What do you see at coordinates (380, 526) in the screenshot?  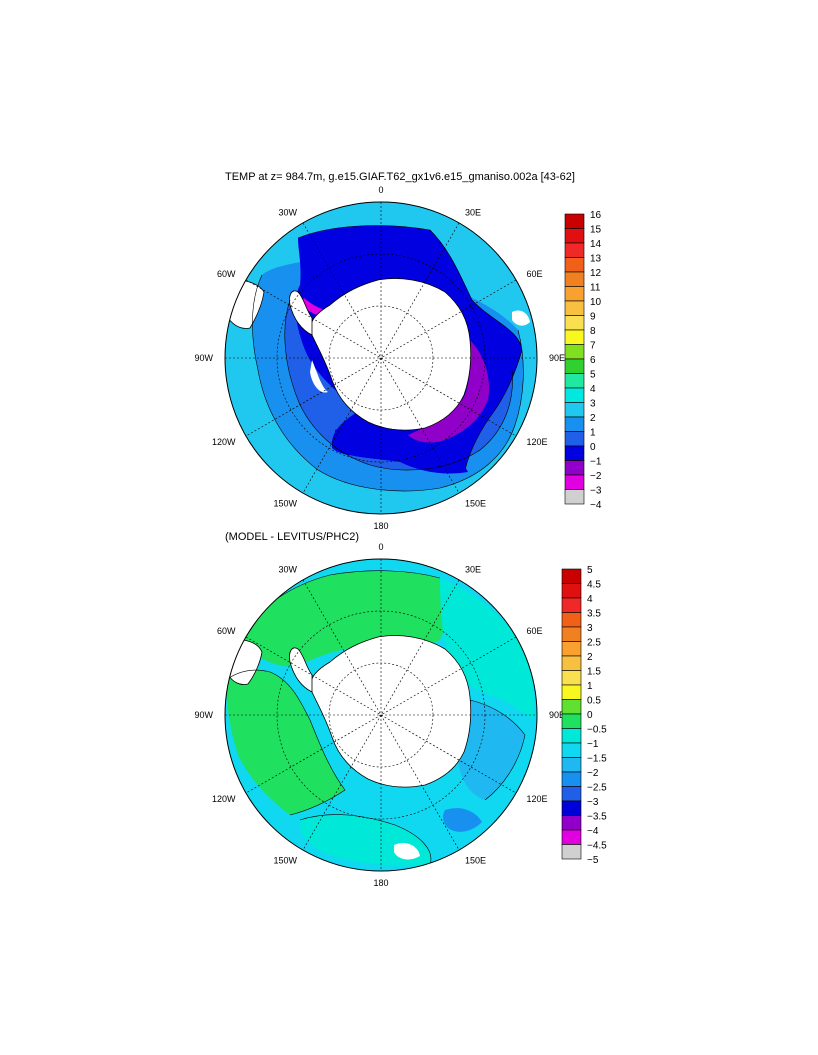 I see `lon-label: 180` at bounding box center [380, 526].